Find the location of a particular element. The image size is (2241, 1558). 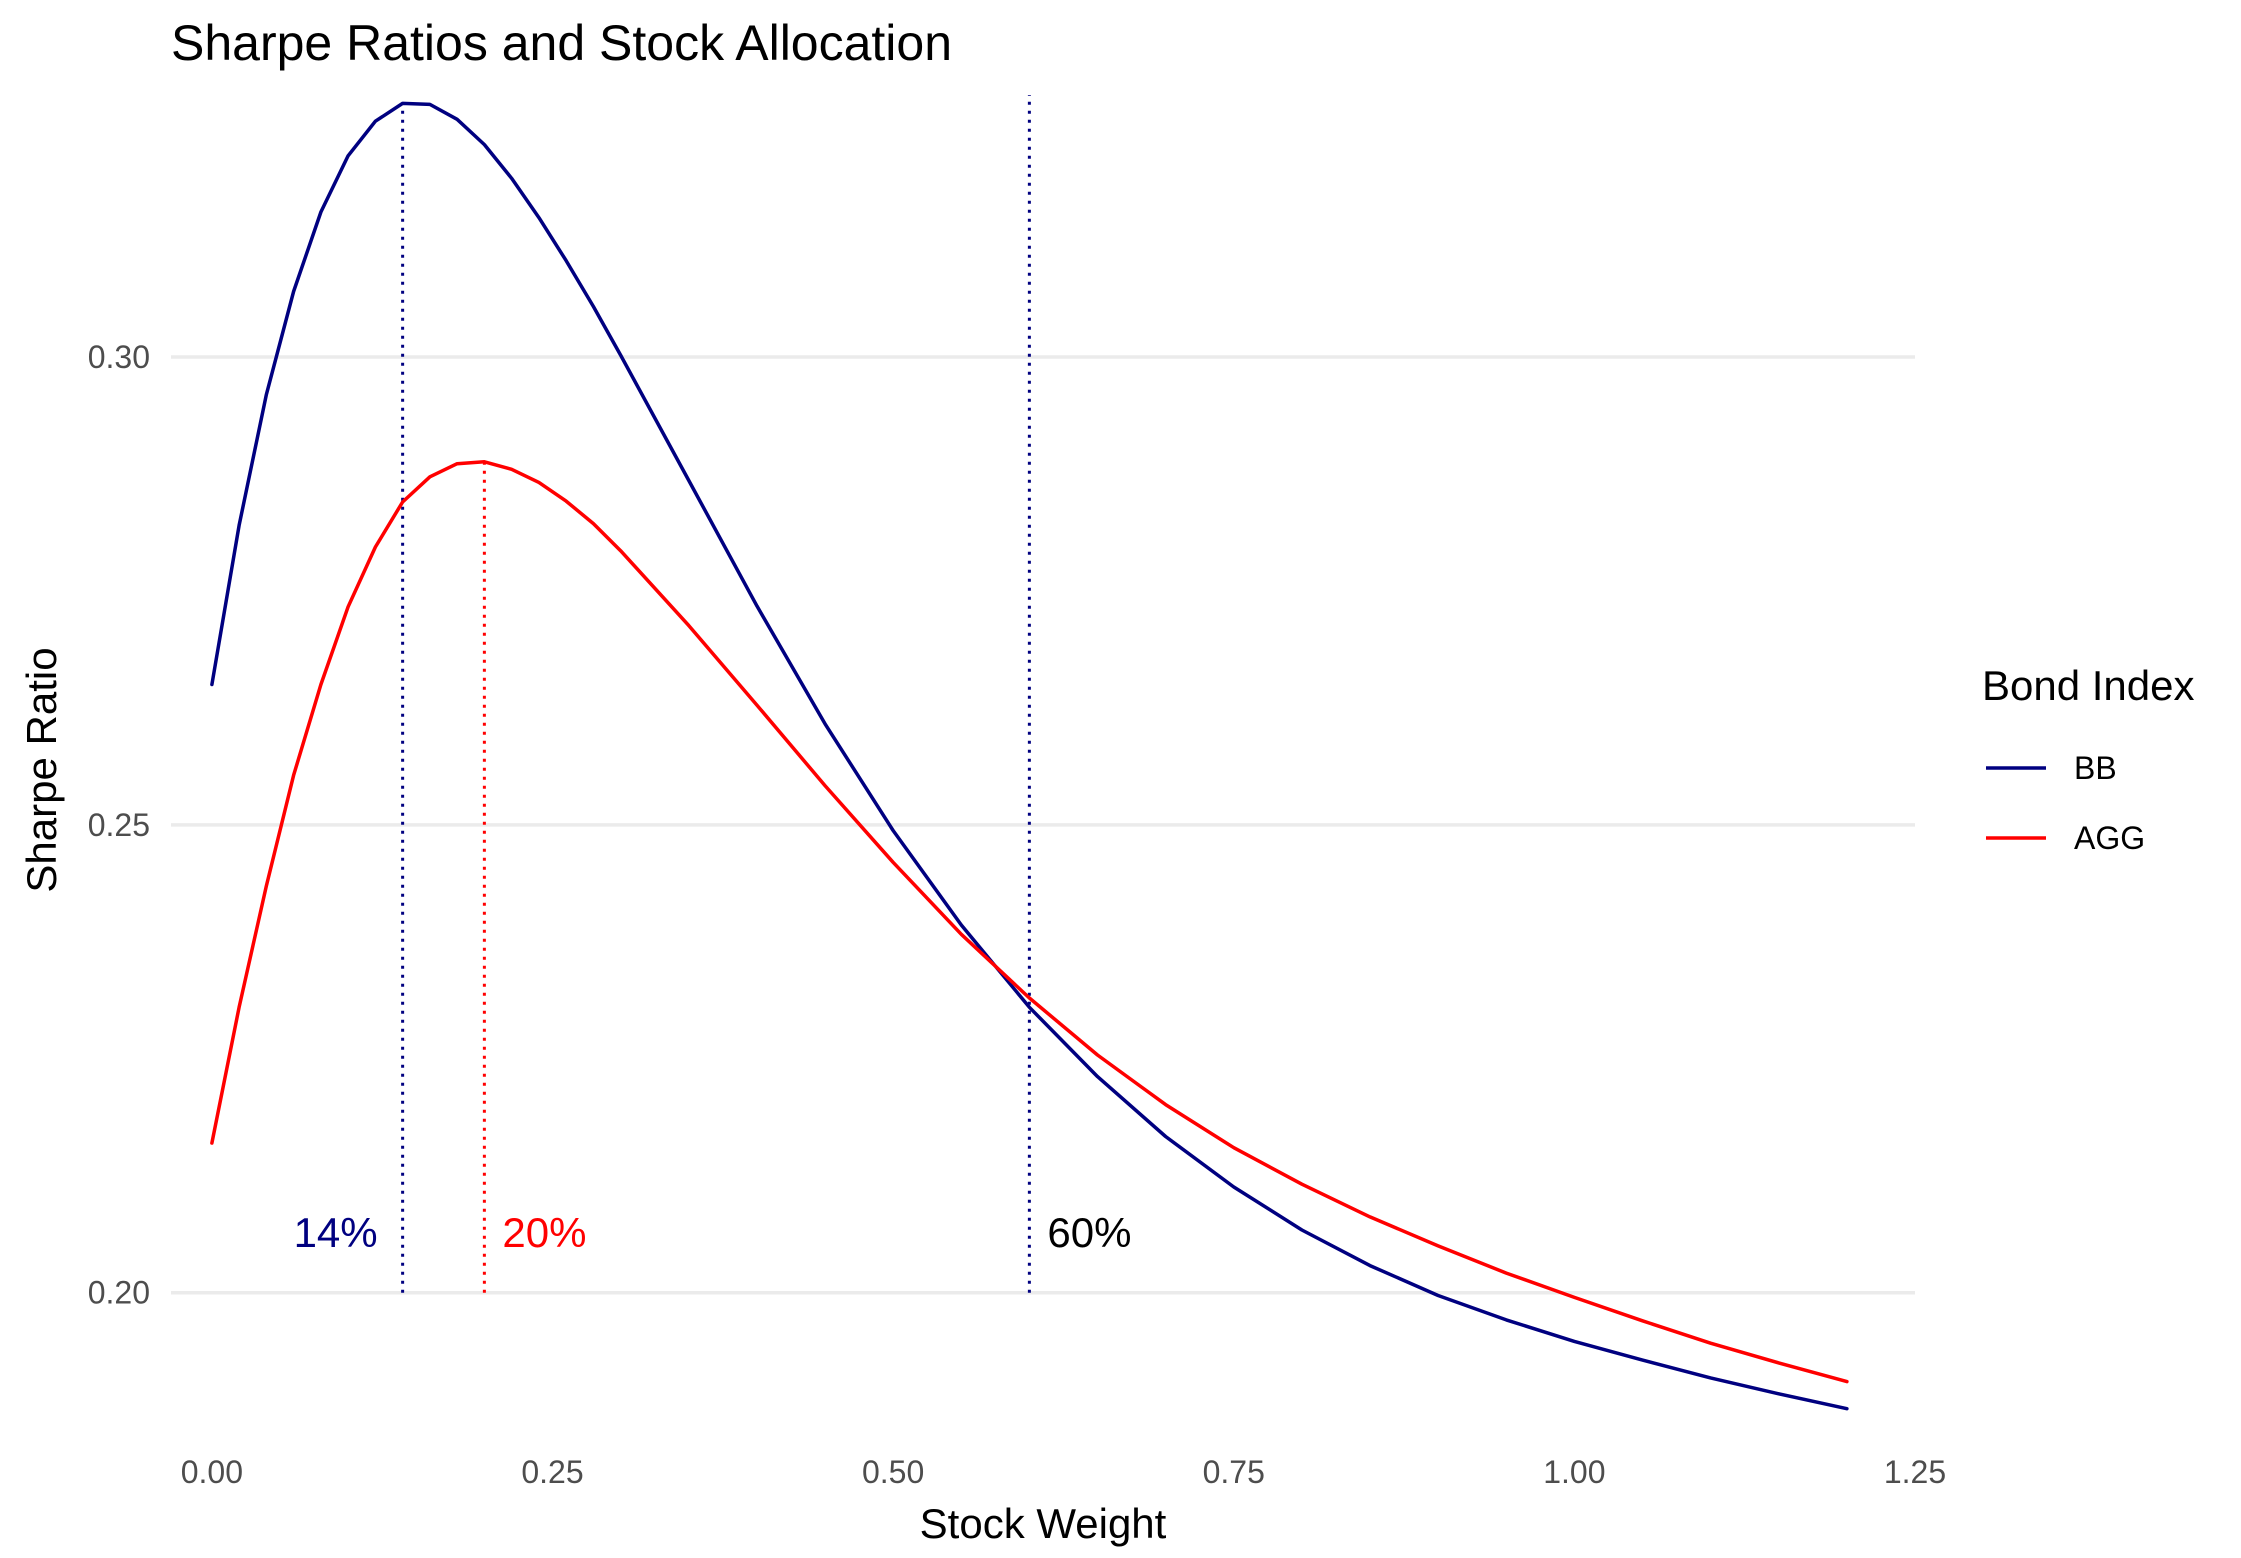

y-tick-label: 0.25 is located at coordinates (119, 825).